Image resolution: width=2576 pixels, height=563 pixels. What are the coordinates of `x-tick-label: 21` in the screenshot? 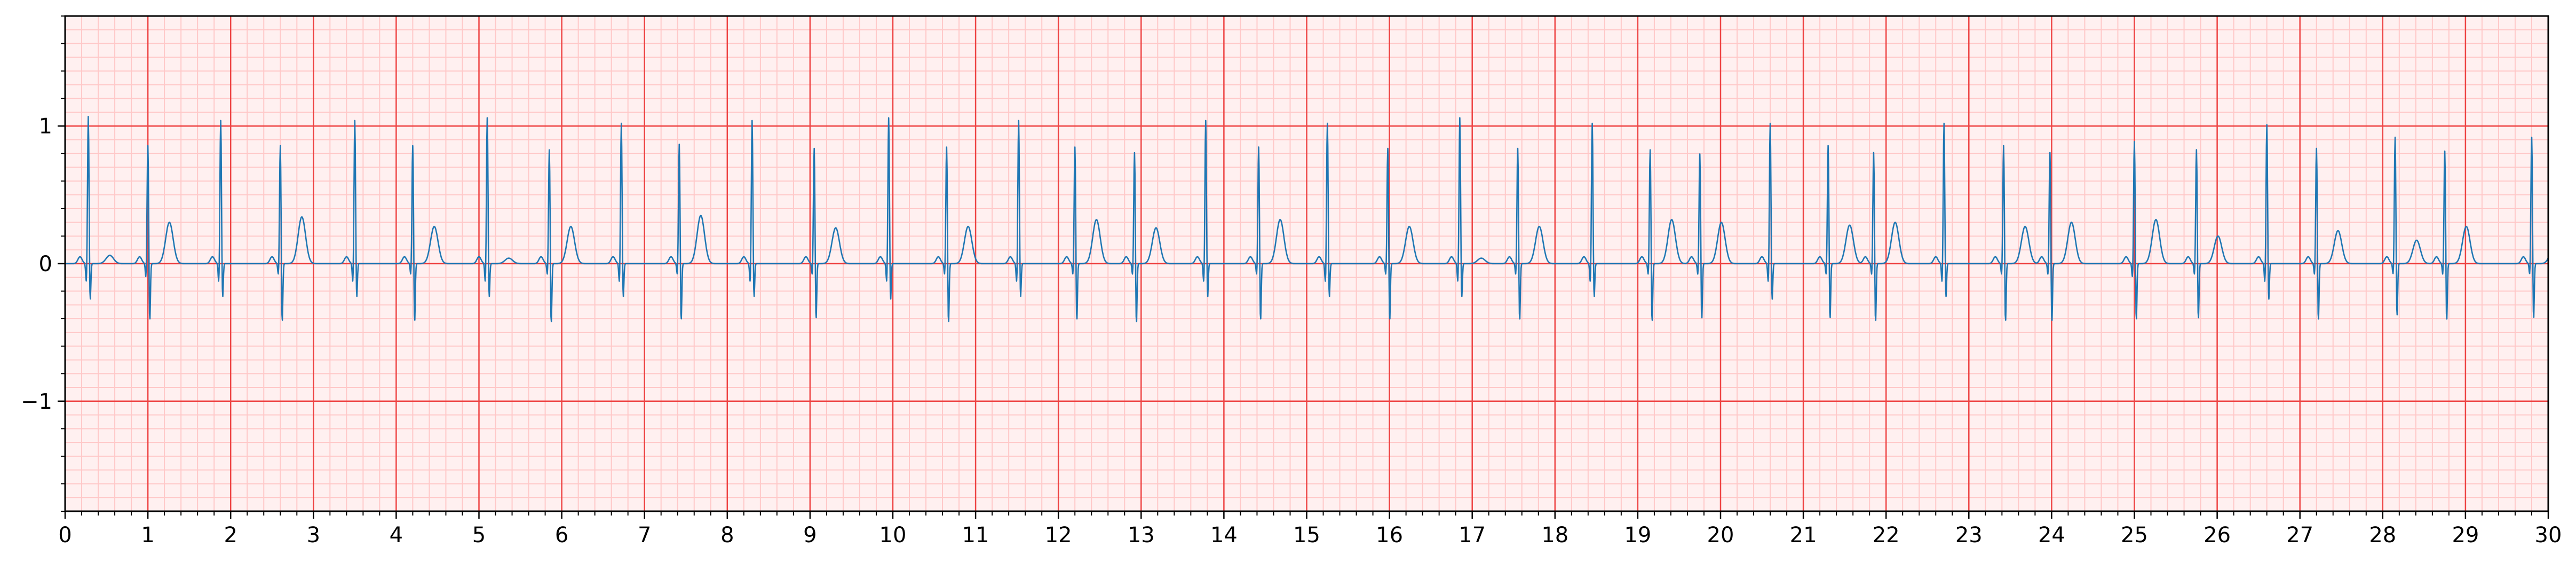 It's located at (1803, 535).